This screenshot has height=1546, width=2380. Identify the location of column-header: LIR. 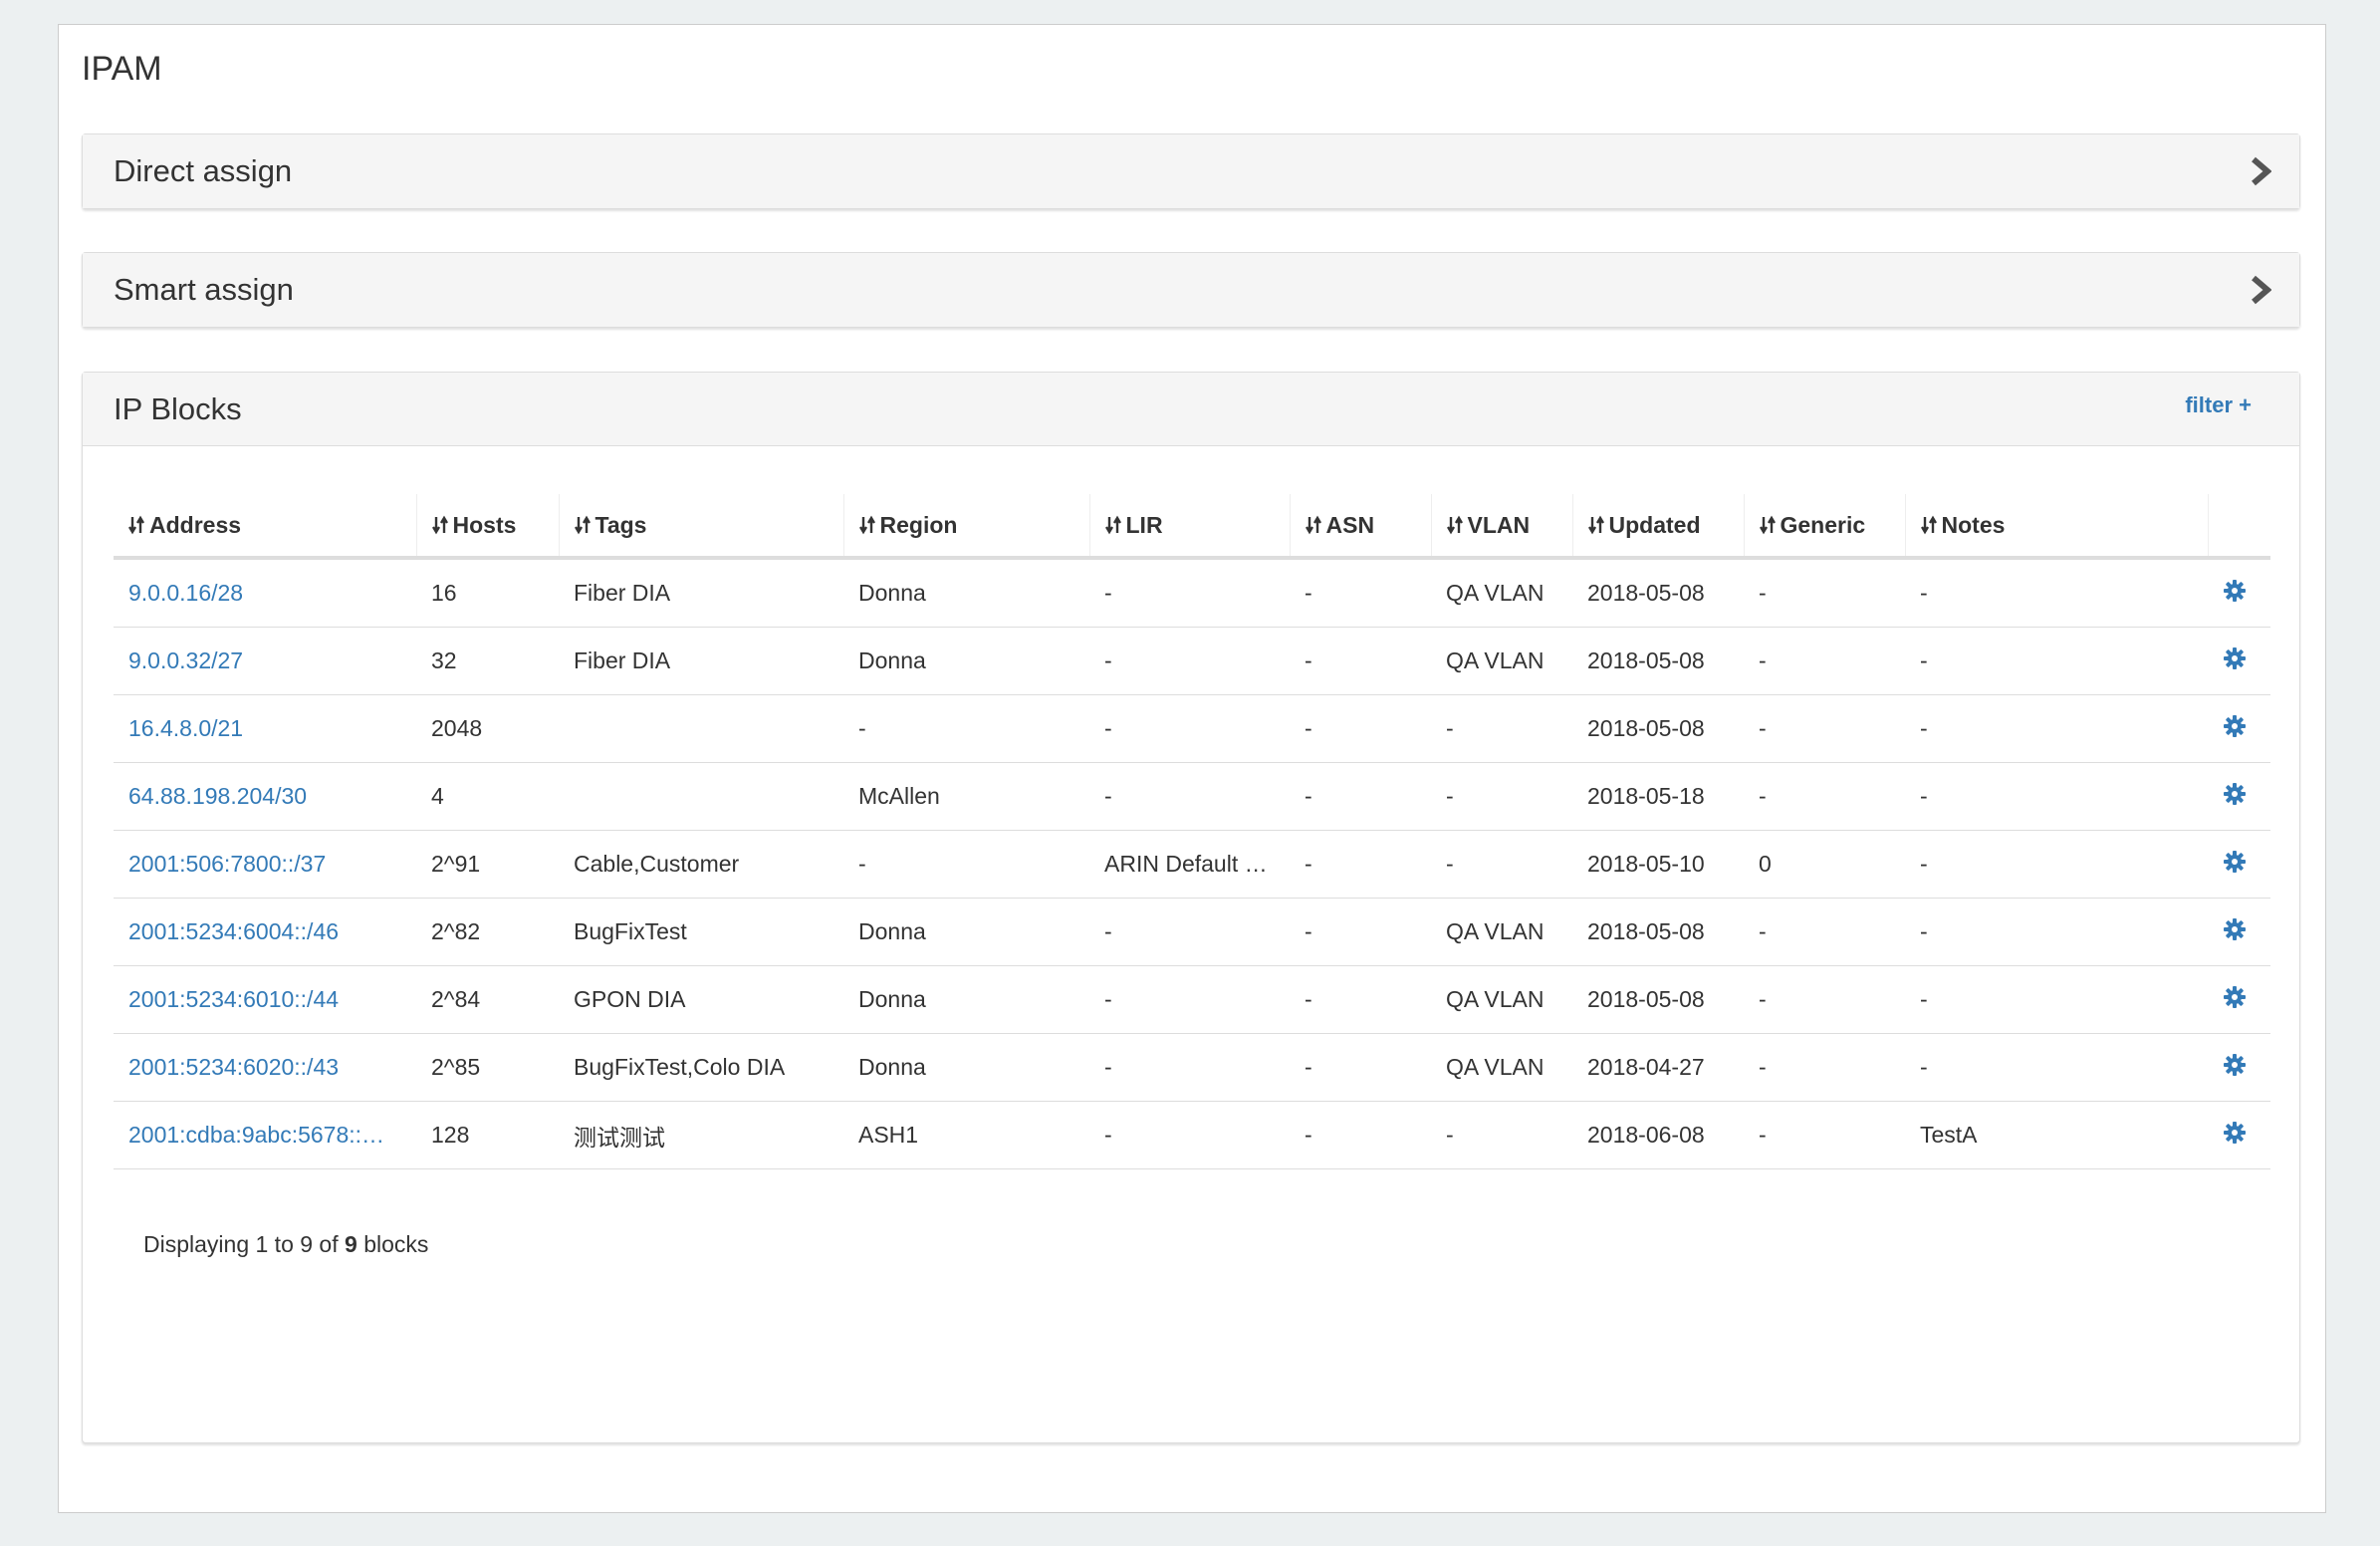
(1189, 527).